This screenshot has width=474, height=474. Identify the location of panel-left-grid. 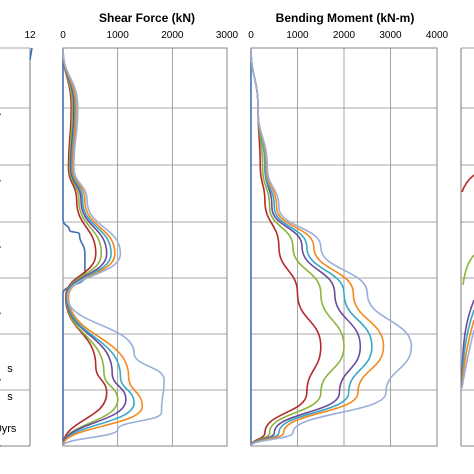
(15, 247).